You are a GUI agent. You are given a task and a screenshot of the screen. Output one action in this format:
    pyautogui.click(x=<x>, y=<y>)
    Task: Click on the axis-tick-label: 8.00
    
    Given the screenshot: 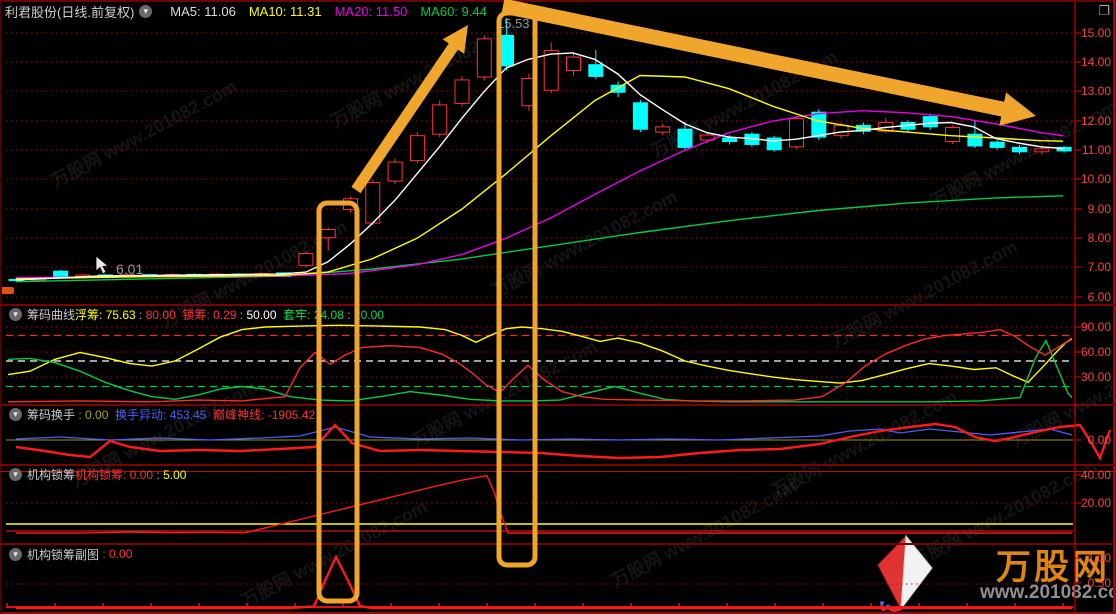 What is the action you would take?
    pyautogui.click(x=1100, y=238)
    